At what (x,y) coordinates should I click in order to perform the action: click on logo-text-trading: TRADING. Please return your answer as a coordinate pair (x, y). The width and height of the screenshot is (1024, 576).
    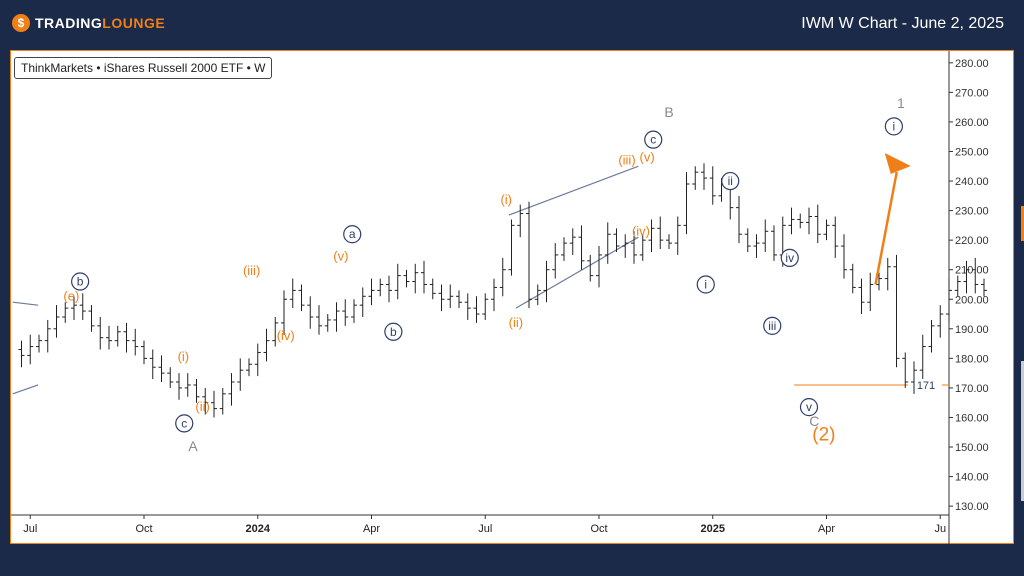
    Looking at the image, I should click on (69, 23).